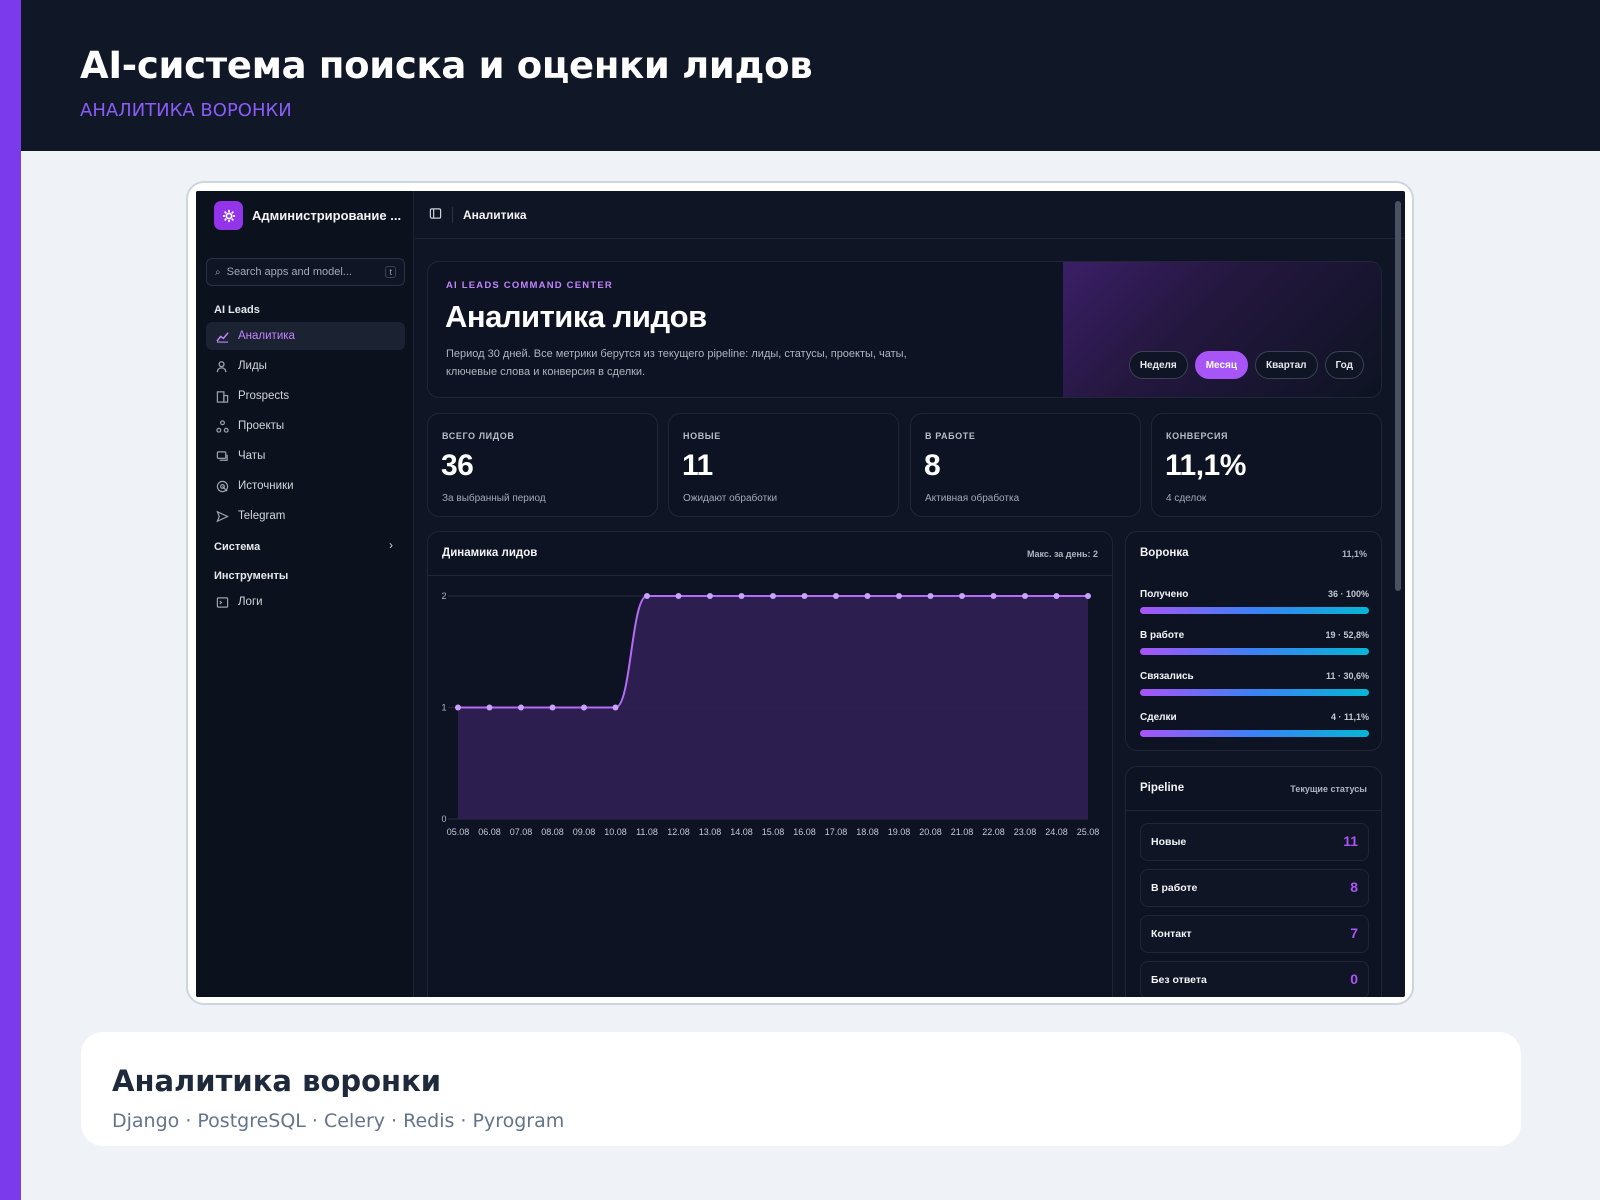 This screenshot has height=1200, width=1600. What do you see at coordinates (1254, 686) in the screenshot?
I see `funnel-row: Связались 11 · 30,6%` at bounding box center [1254, 686].